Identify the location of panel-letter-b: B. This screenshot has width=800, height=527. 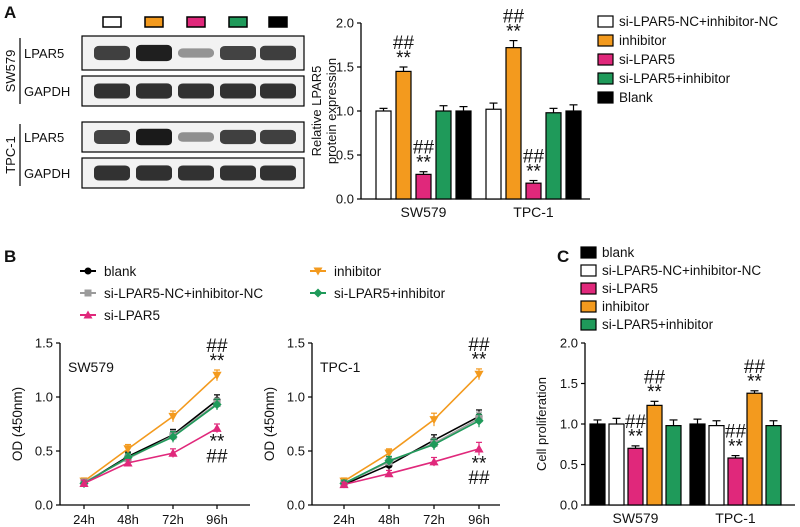
(10, 256).